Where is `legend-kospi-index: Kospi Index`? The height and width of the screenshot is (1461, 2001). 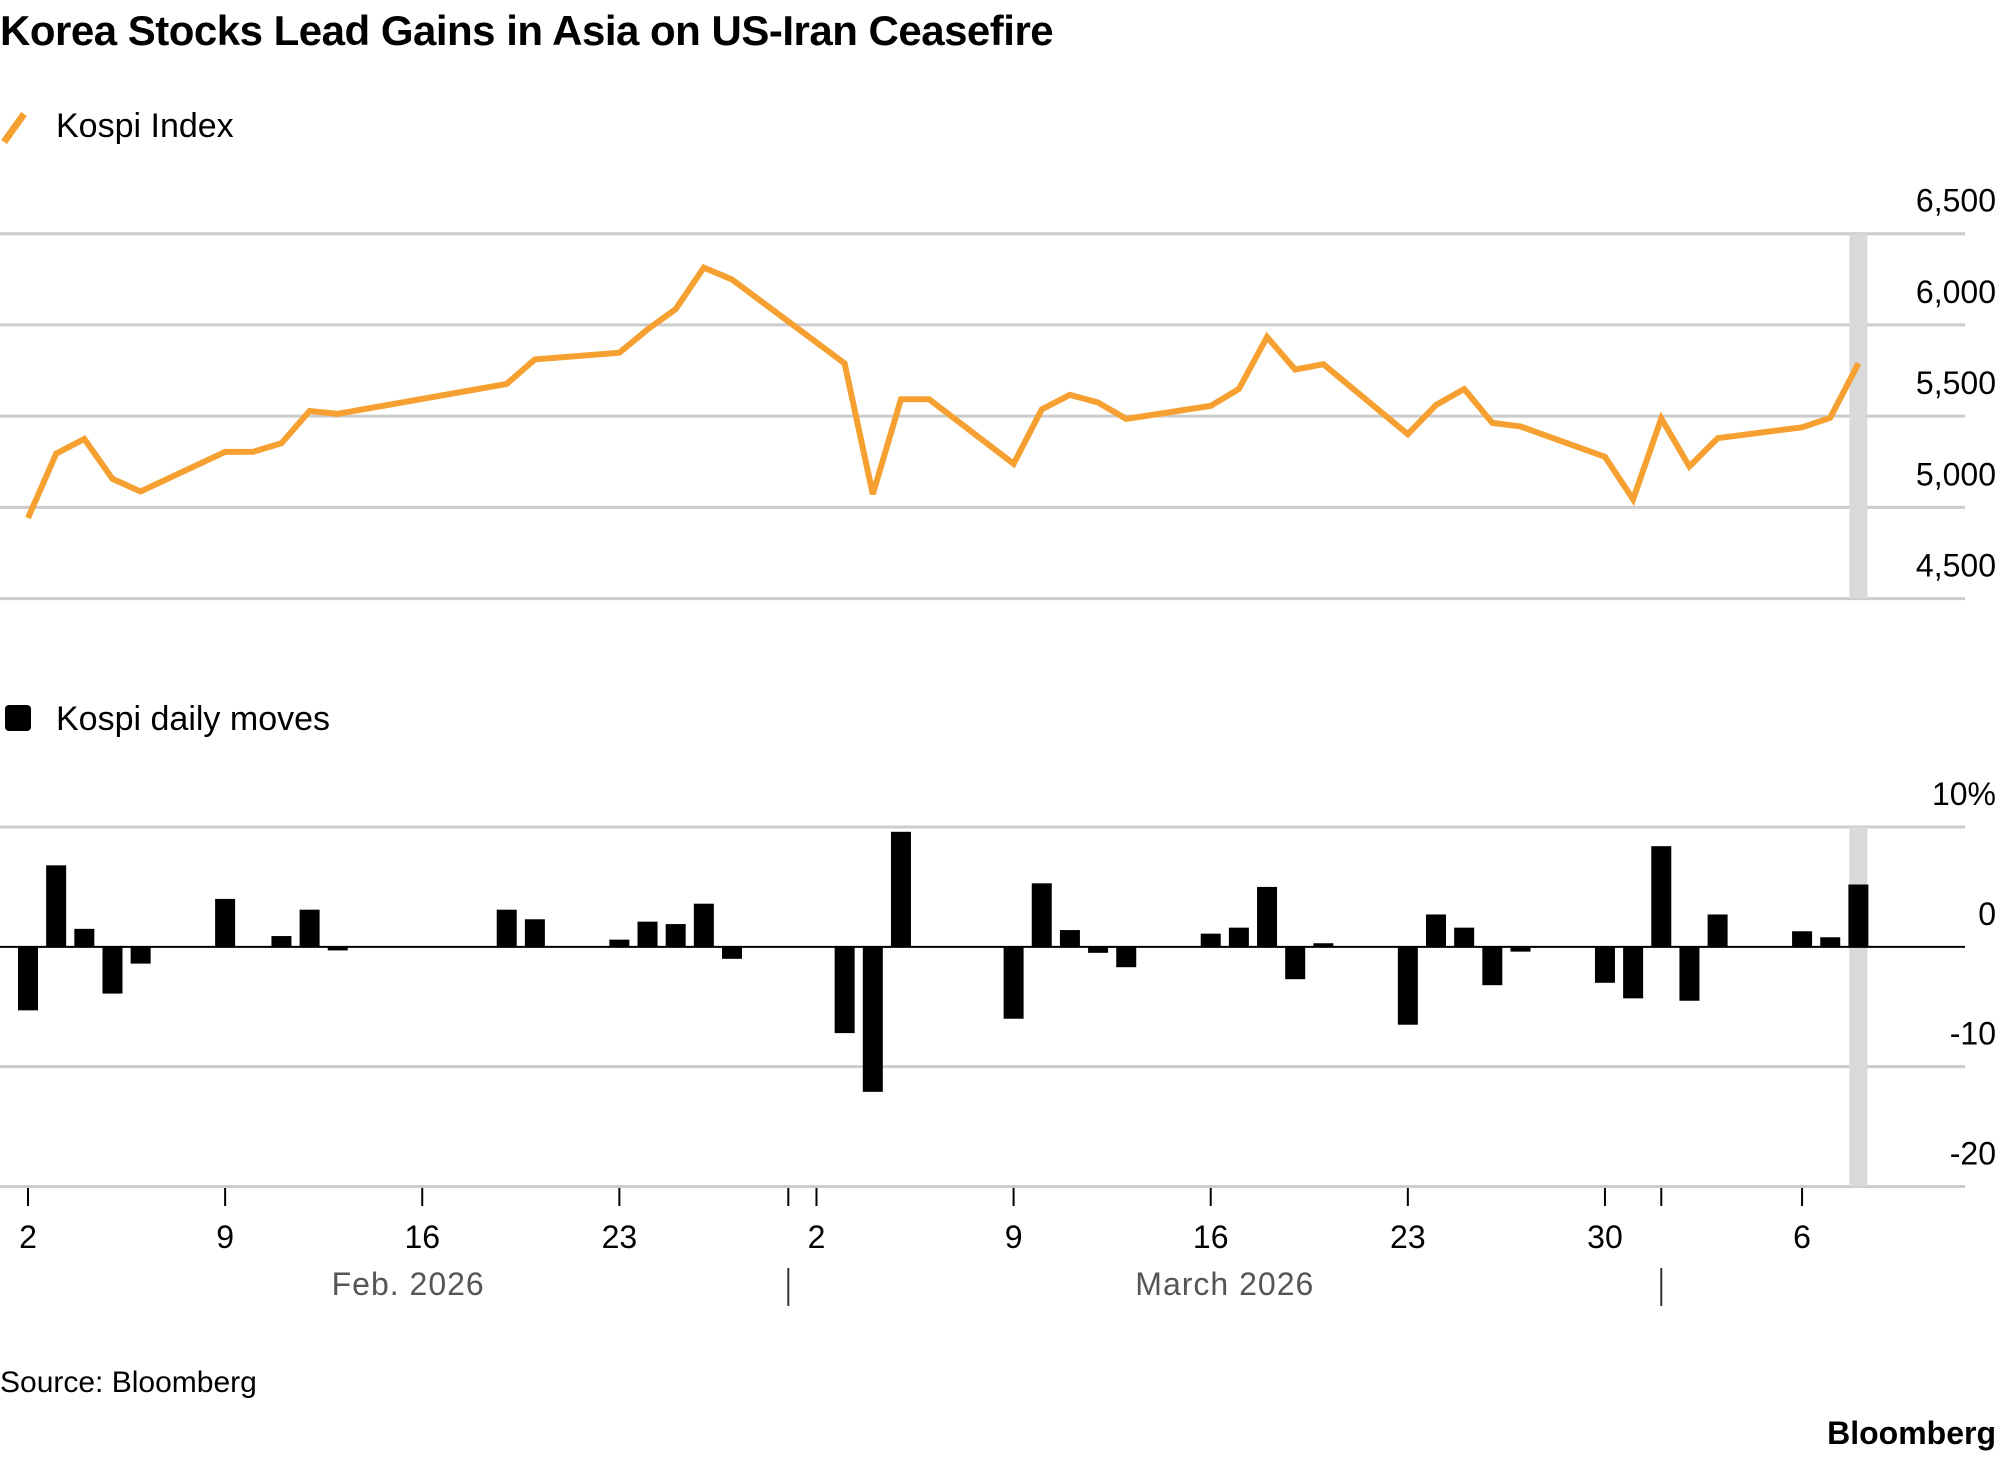 legend-kospi-index: Kospi Index is located at coordinates (117, 126).